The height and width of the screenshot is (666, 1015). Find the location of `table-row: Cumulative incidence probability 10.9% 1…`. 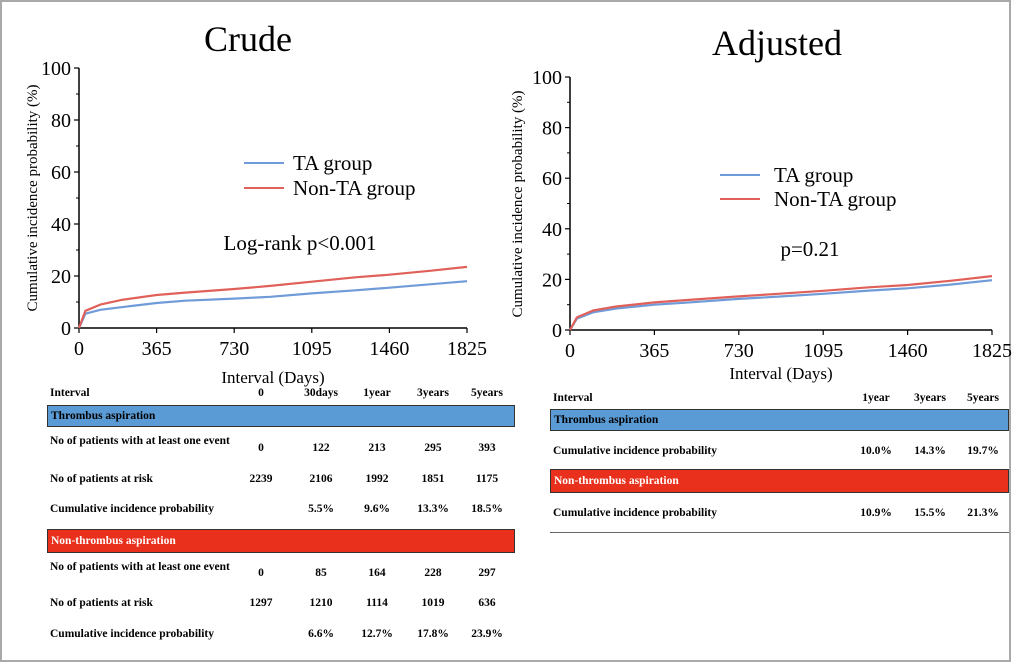

table-row: Cumulative incidence probability 10.9% 1… is located at coordinates (779, 515).